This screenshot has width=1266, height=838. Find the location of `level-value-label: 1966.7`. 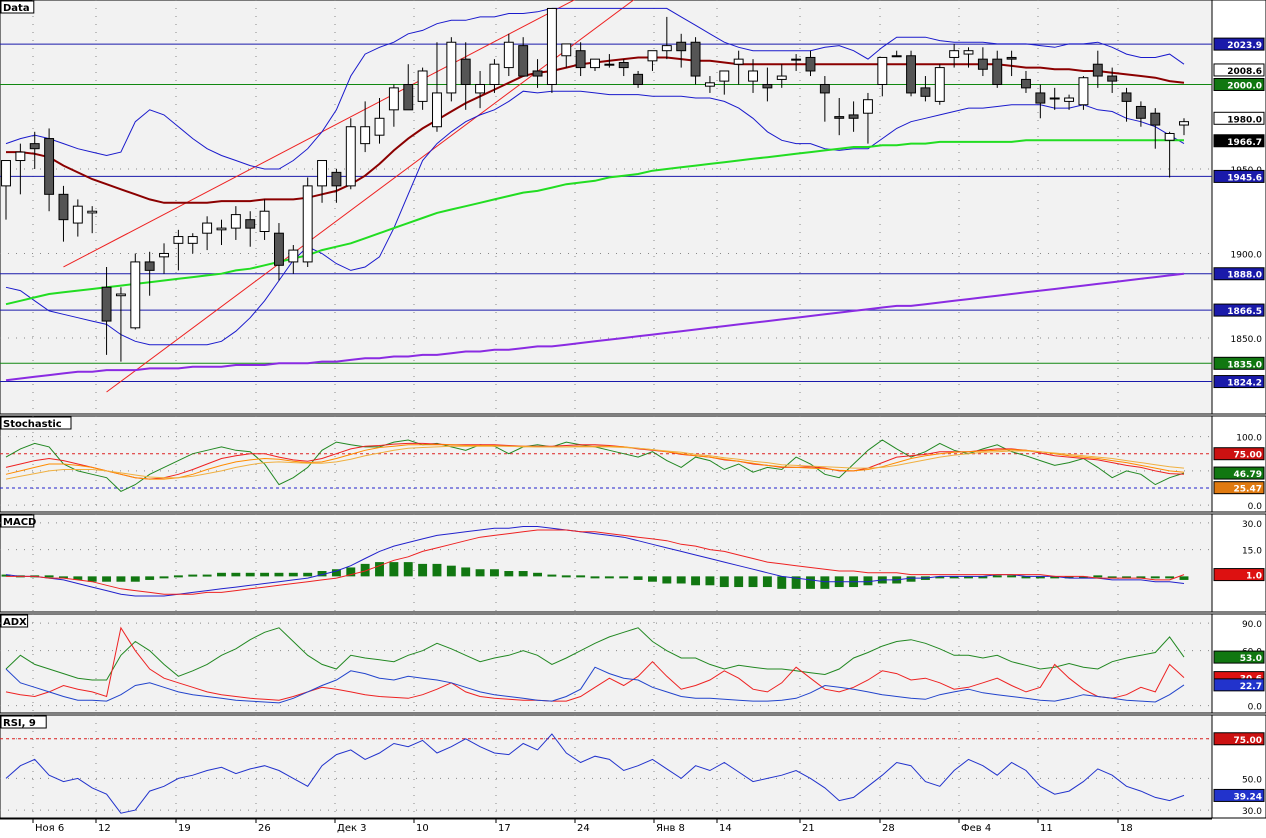

level-value-label: 1966.7 is located at coordinates (1244, 143).